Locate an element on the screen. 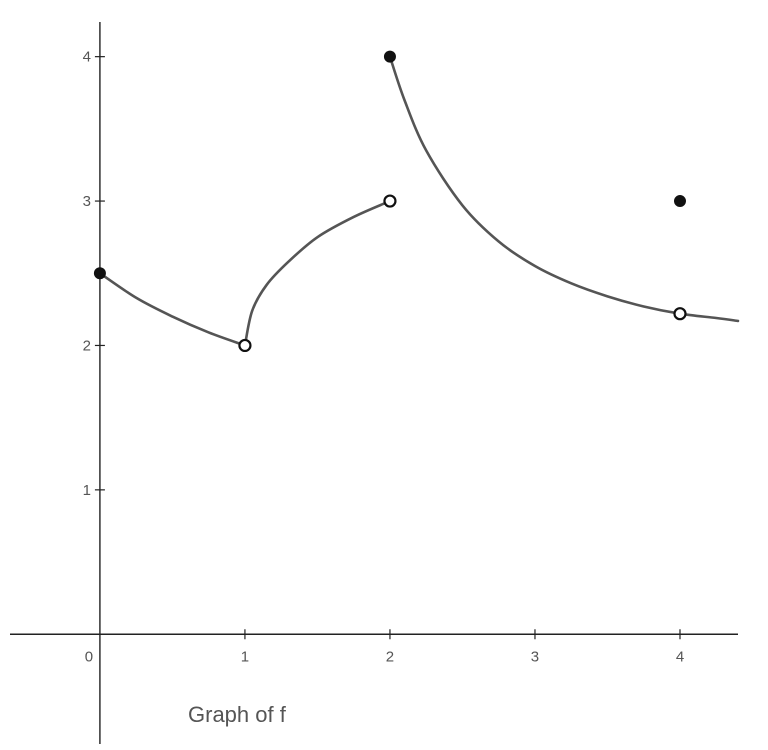 The height and width of the screenshot is (750, 768). y-tick-label: 4 is located at coordinates (87, 57).